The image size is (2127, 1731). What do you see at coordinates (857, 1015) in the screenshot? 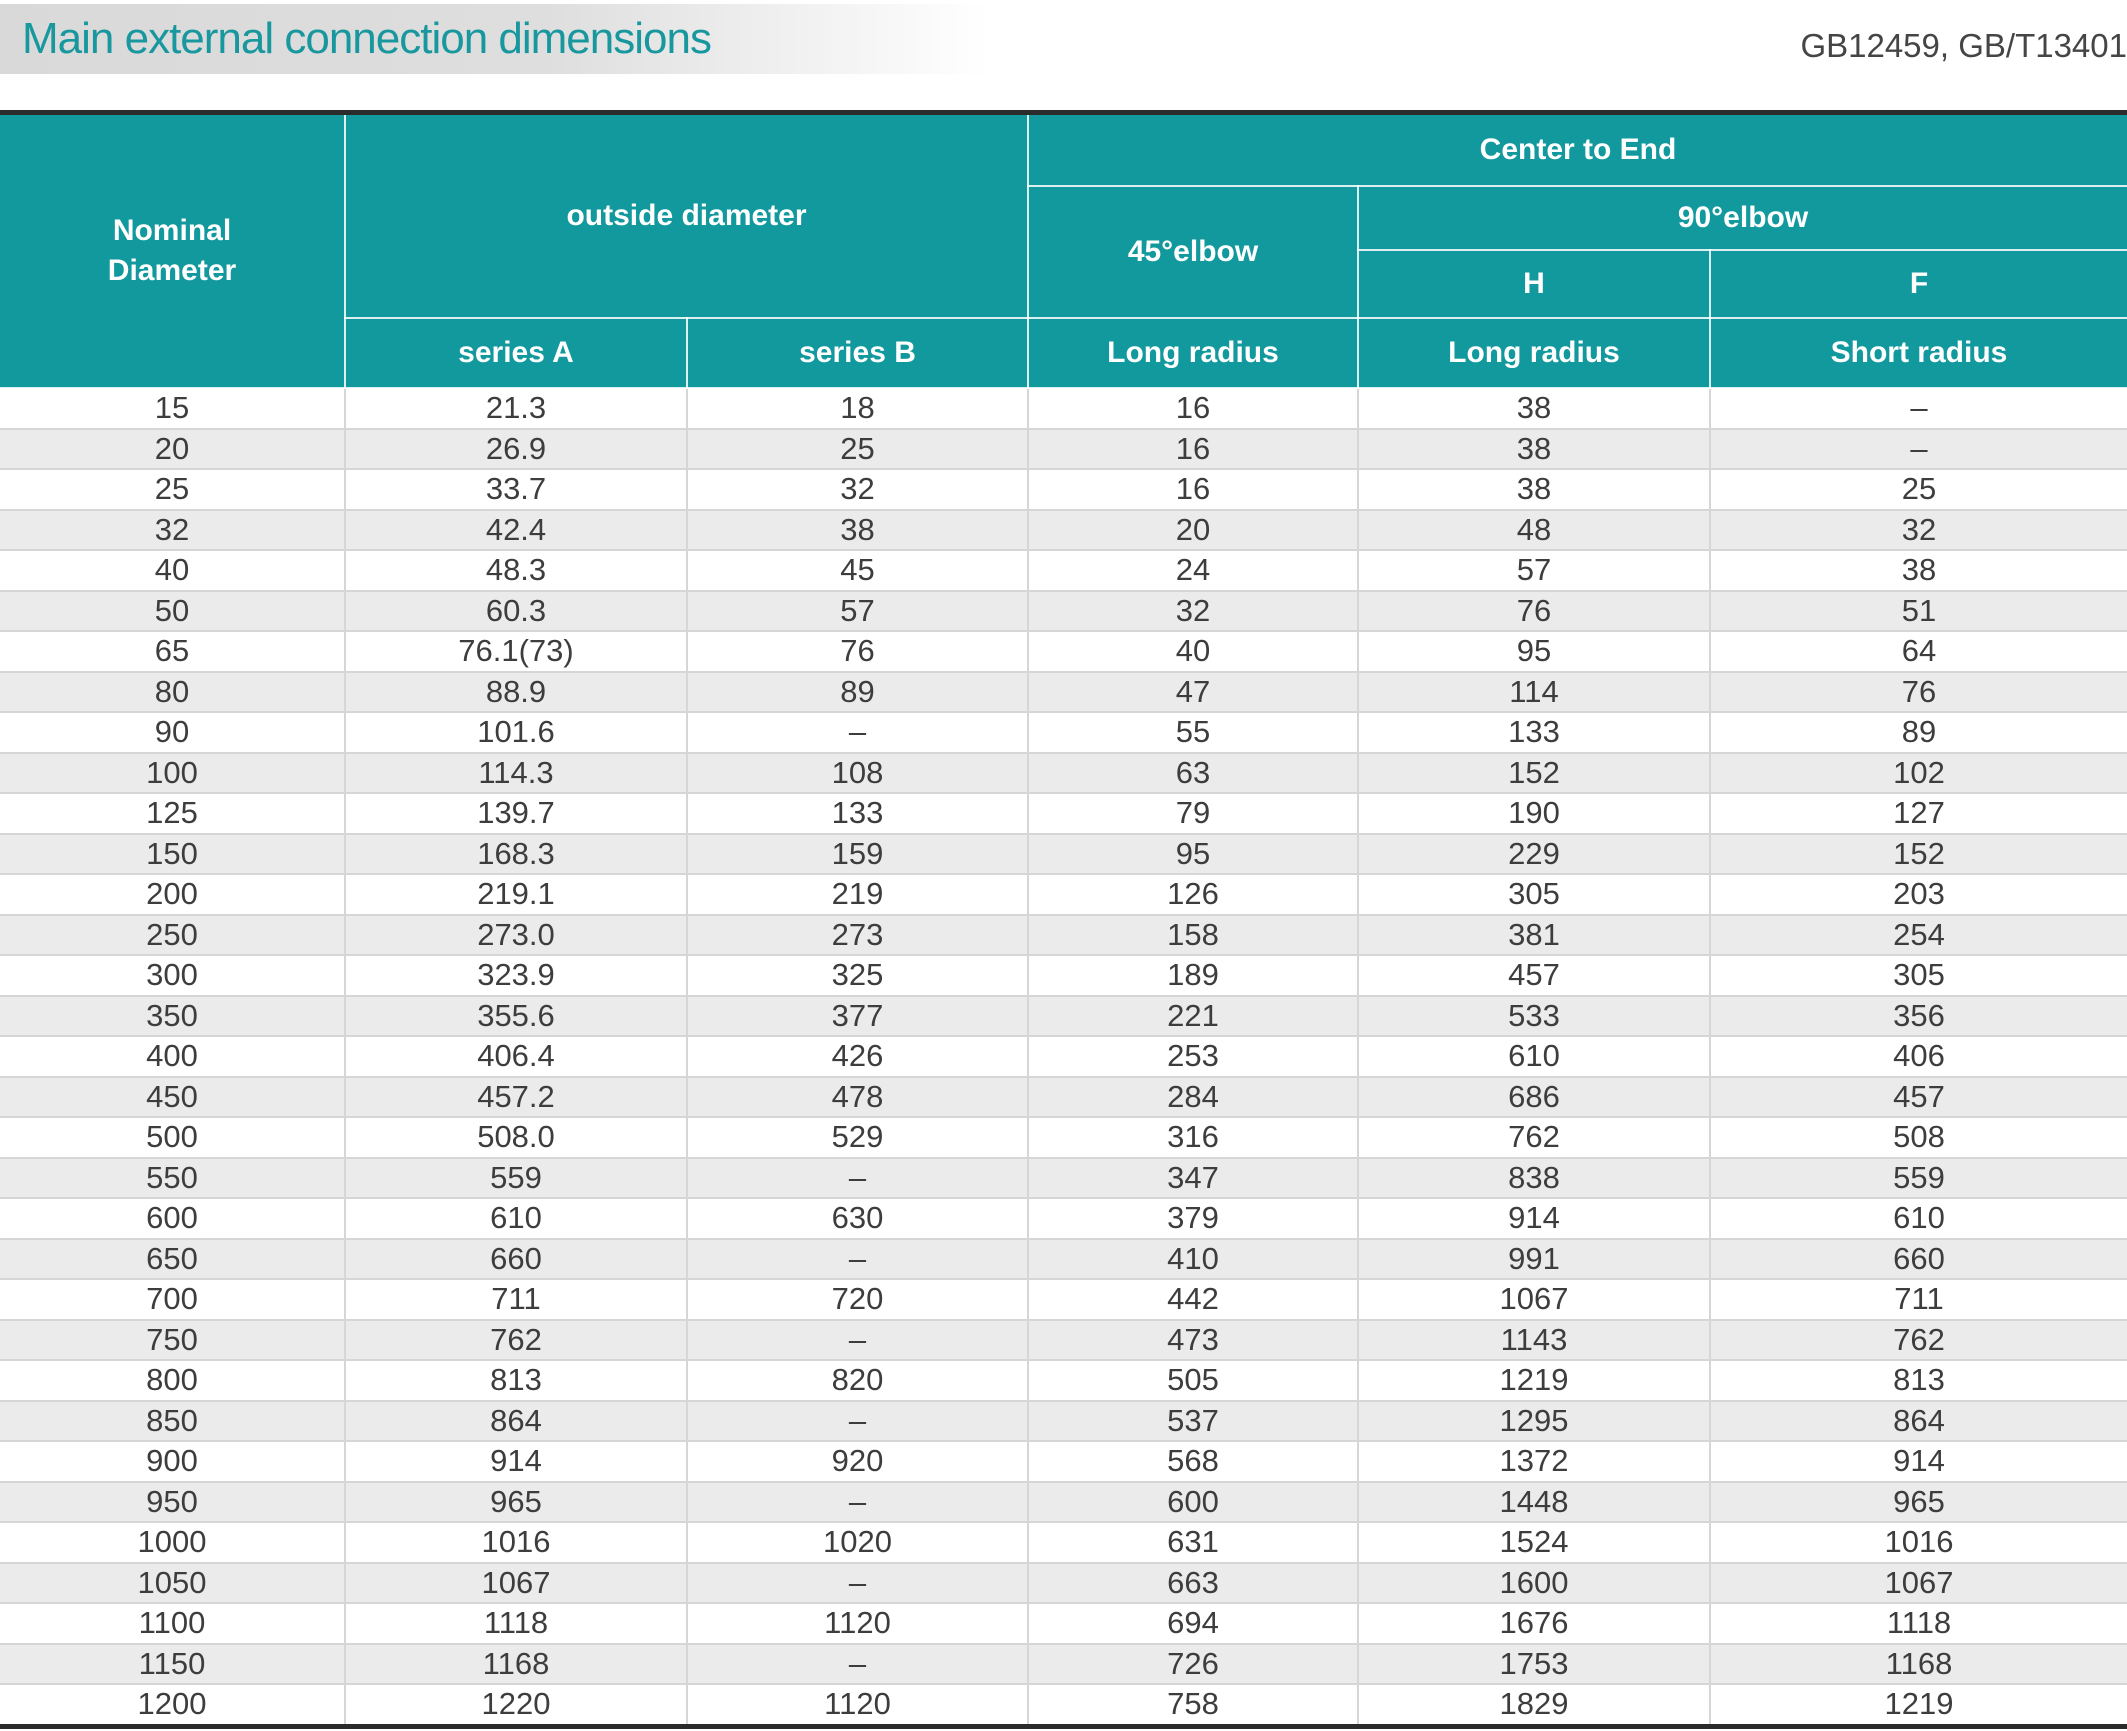
I see `cell-series-b: 377` at bounding box center [857, 1015].